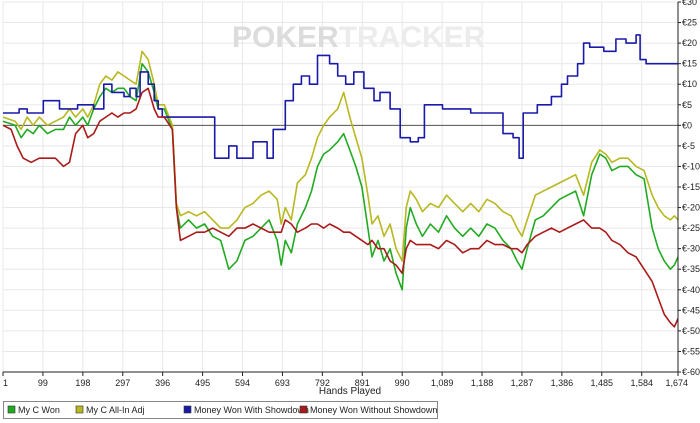 Image resolution: width=700 pixels, height=423 pixels. I want to click on x-tick-label: 396, so click(162, 383).